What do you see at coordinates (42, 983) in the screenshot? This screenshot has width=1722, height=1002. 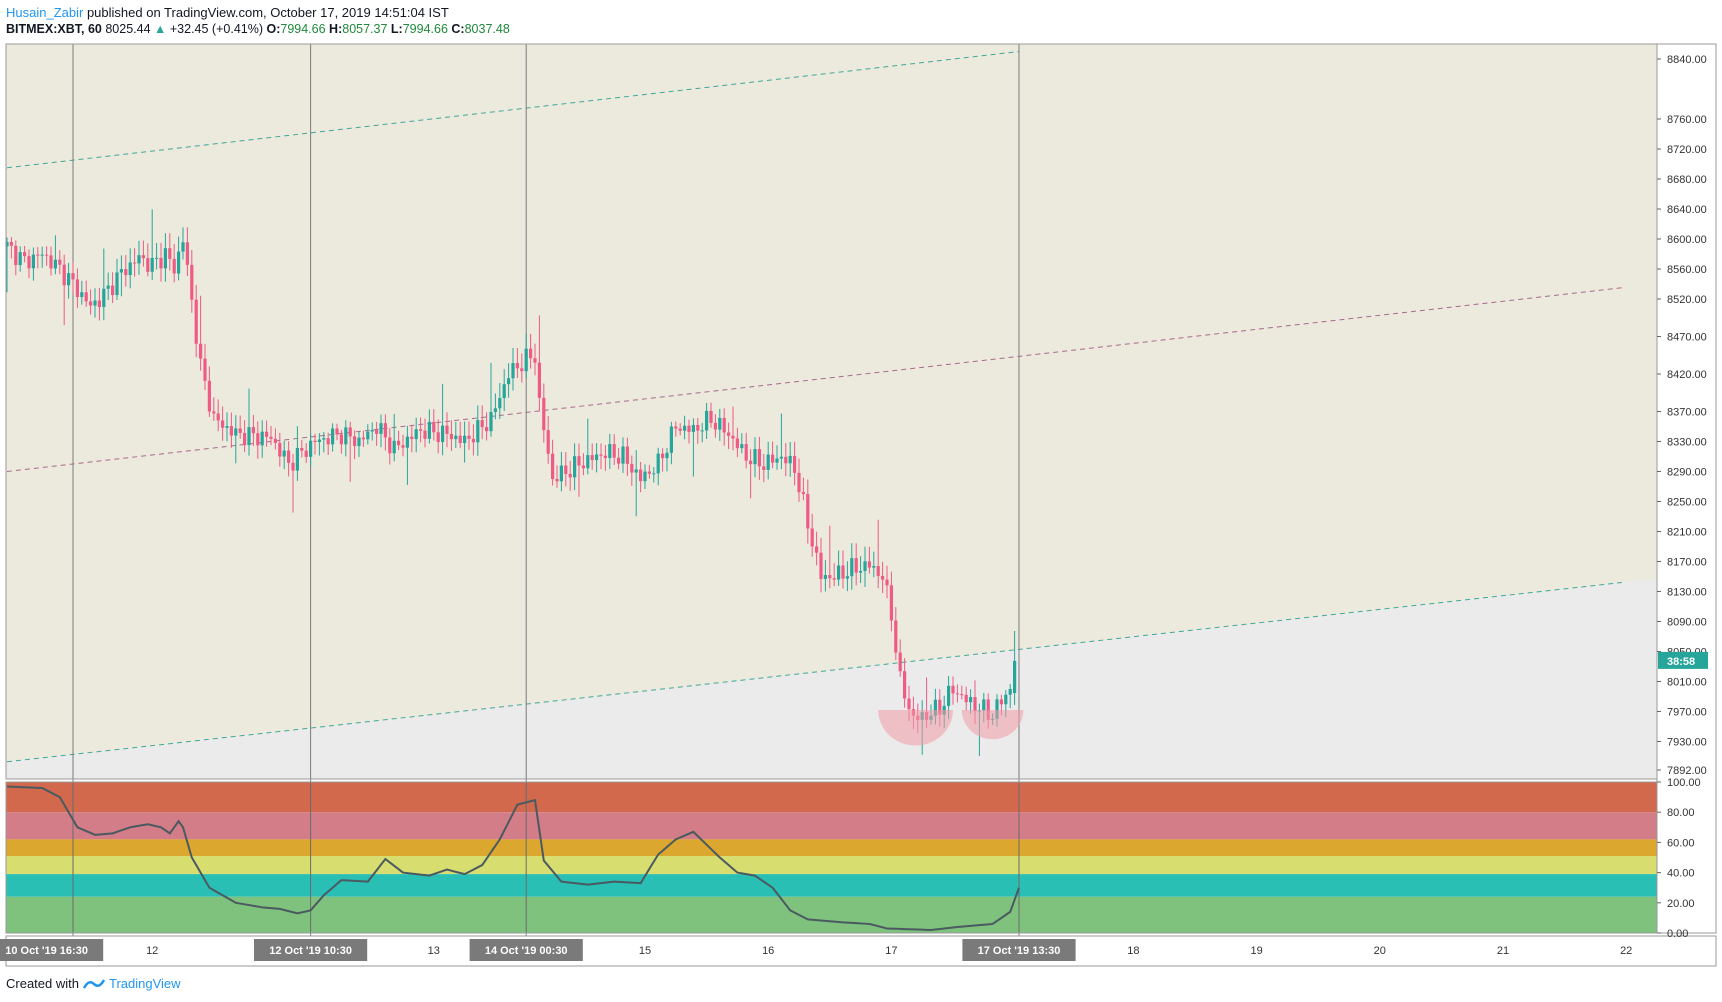 I see `created-with-text: Created with` at bounding box center [42, 983].